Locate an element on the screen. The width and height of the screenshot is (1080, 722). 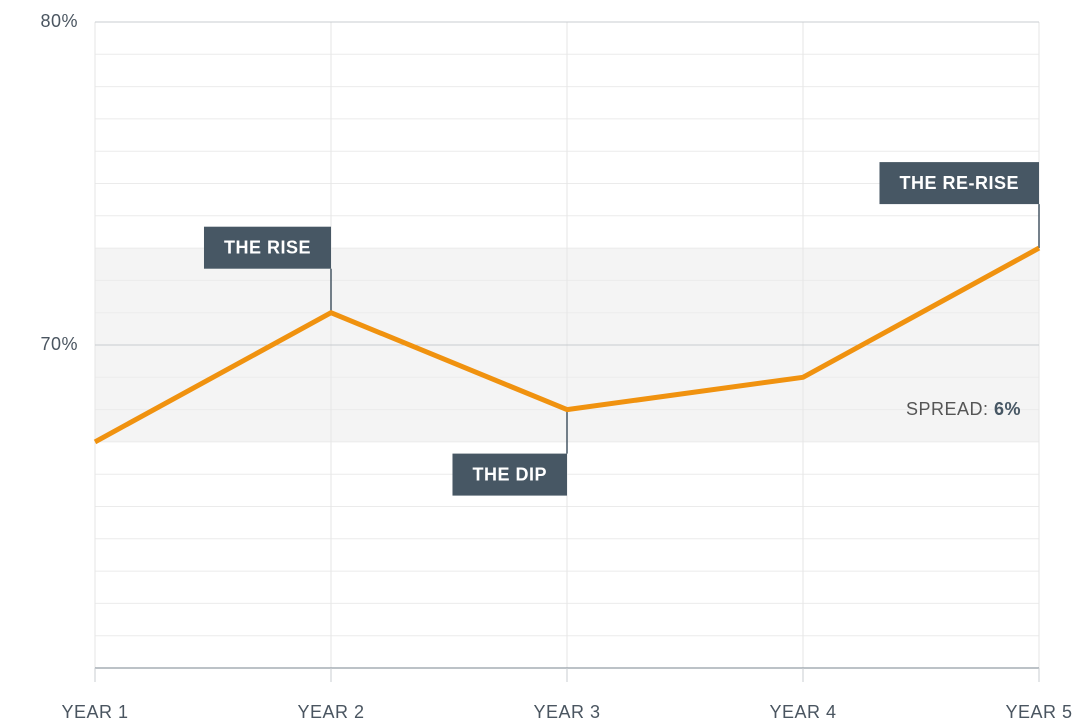
x-tick-label: YEAR 5 is located at coordinates (1038, 712).